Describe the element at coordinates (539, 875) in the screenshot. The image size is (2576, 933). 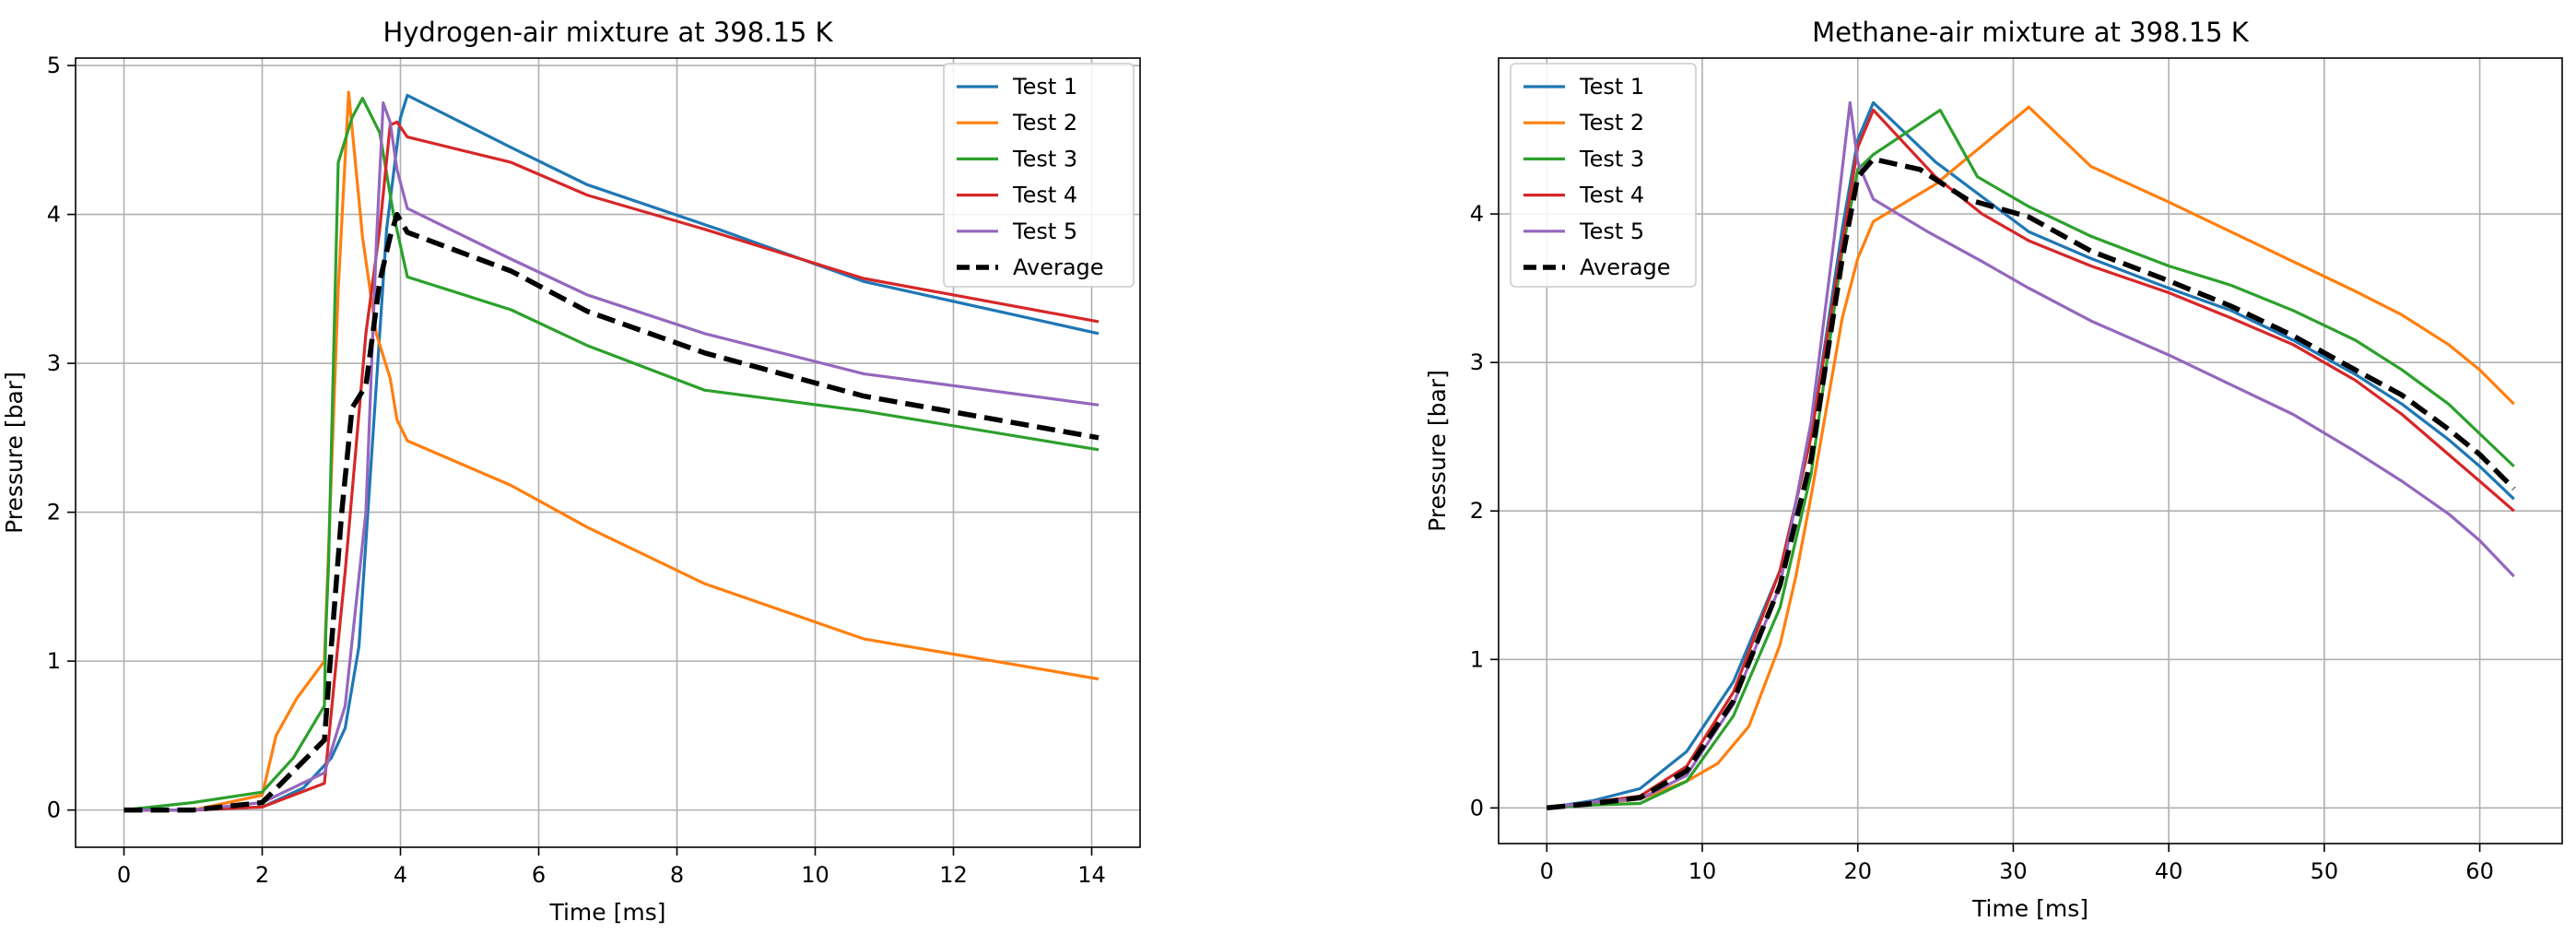
I see `x-tick-label: 6` at that location.